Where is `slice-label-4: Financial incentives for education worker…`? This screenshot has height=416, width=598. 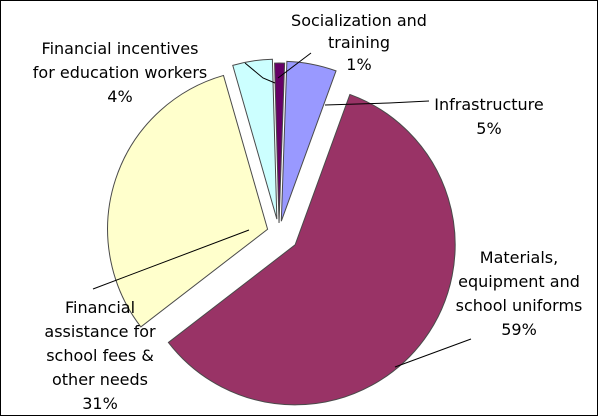
slice-label-4: Financial incentives for education worker… is located at coordinates (120, 72).